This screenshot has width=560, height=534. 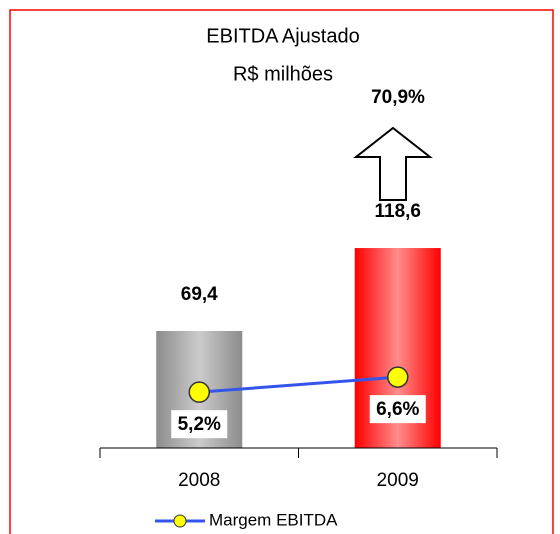 I want to click on growth-arrow, so click(x=393, y=163).